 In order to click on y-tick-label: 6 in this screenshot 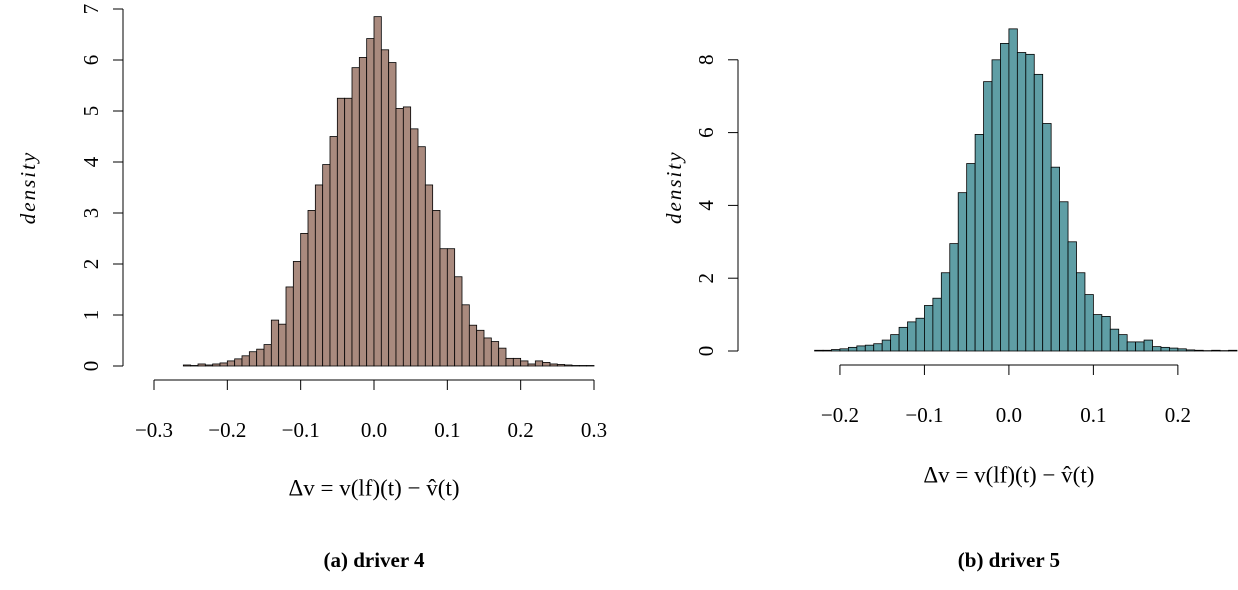, I will do `click(706, 132)`.